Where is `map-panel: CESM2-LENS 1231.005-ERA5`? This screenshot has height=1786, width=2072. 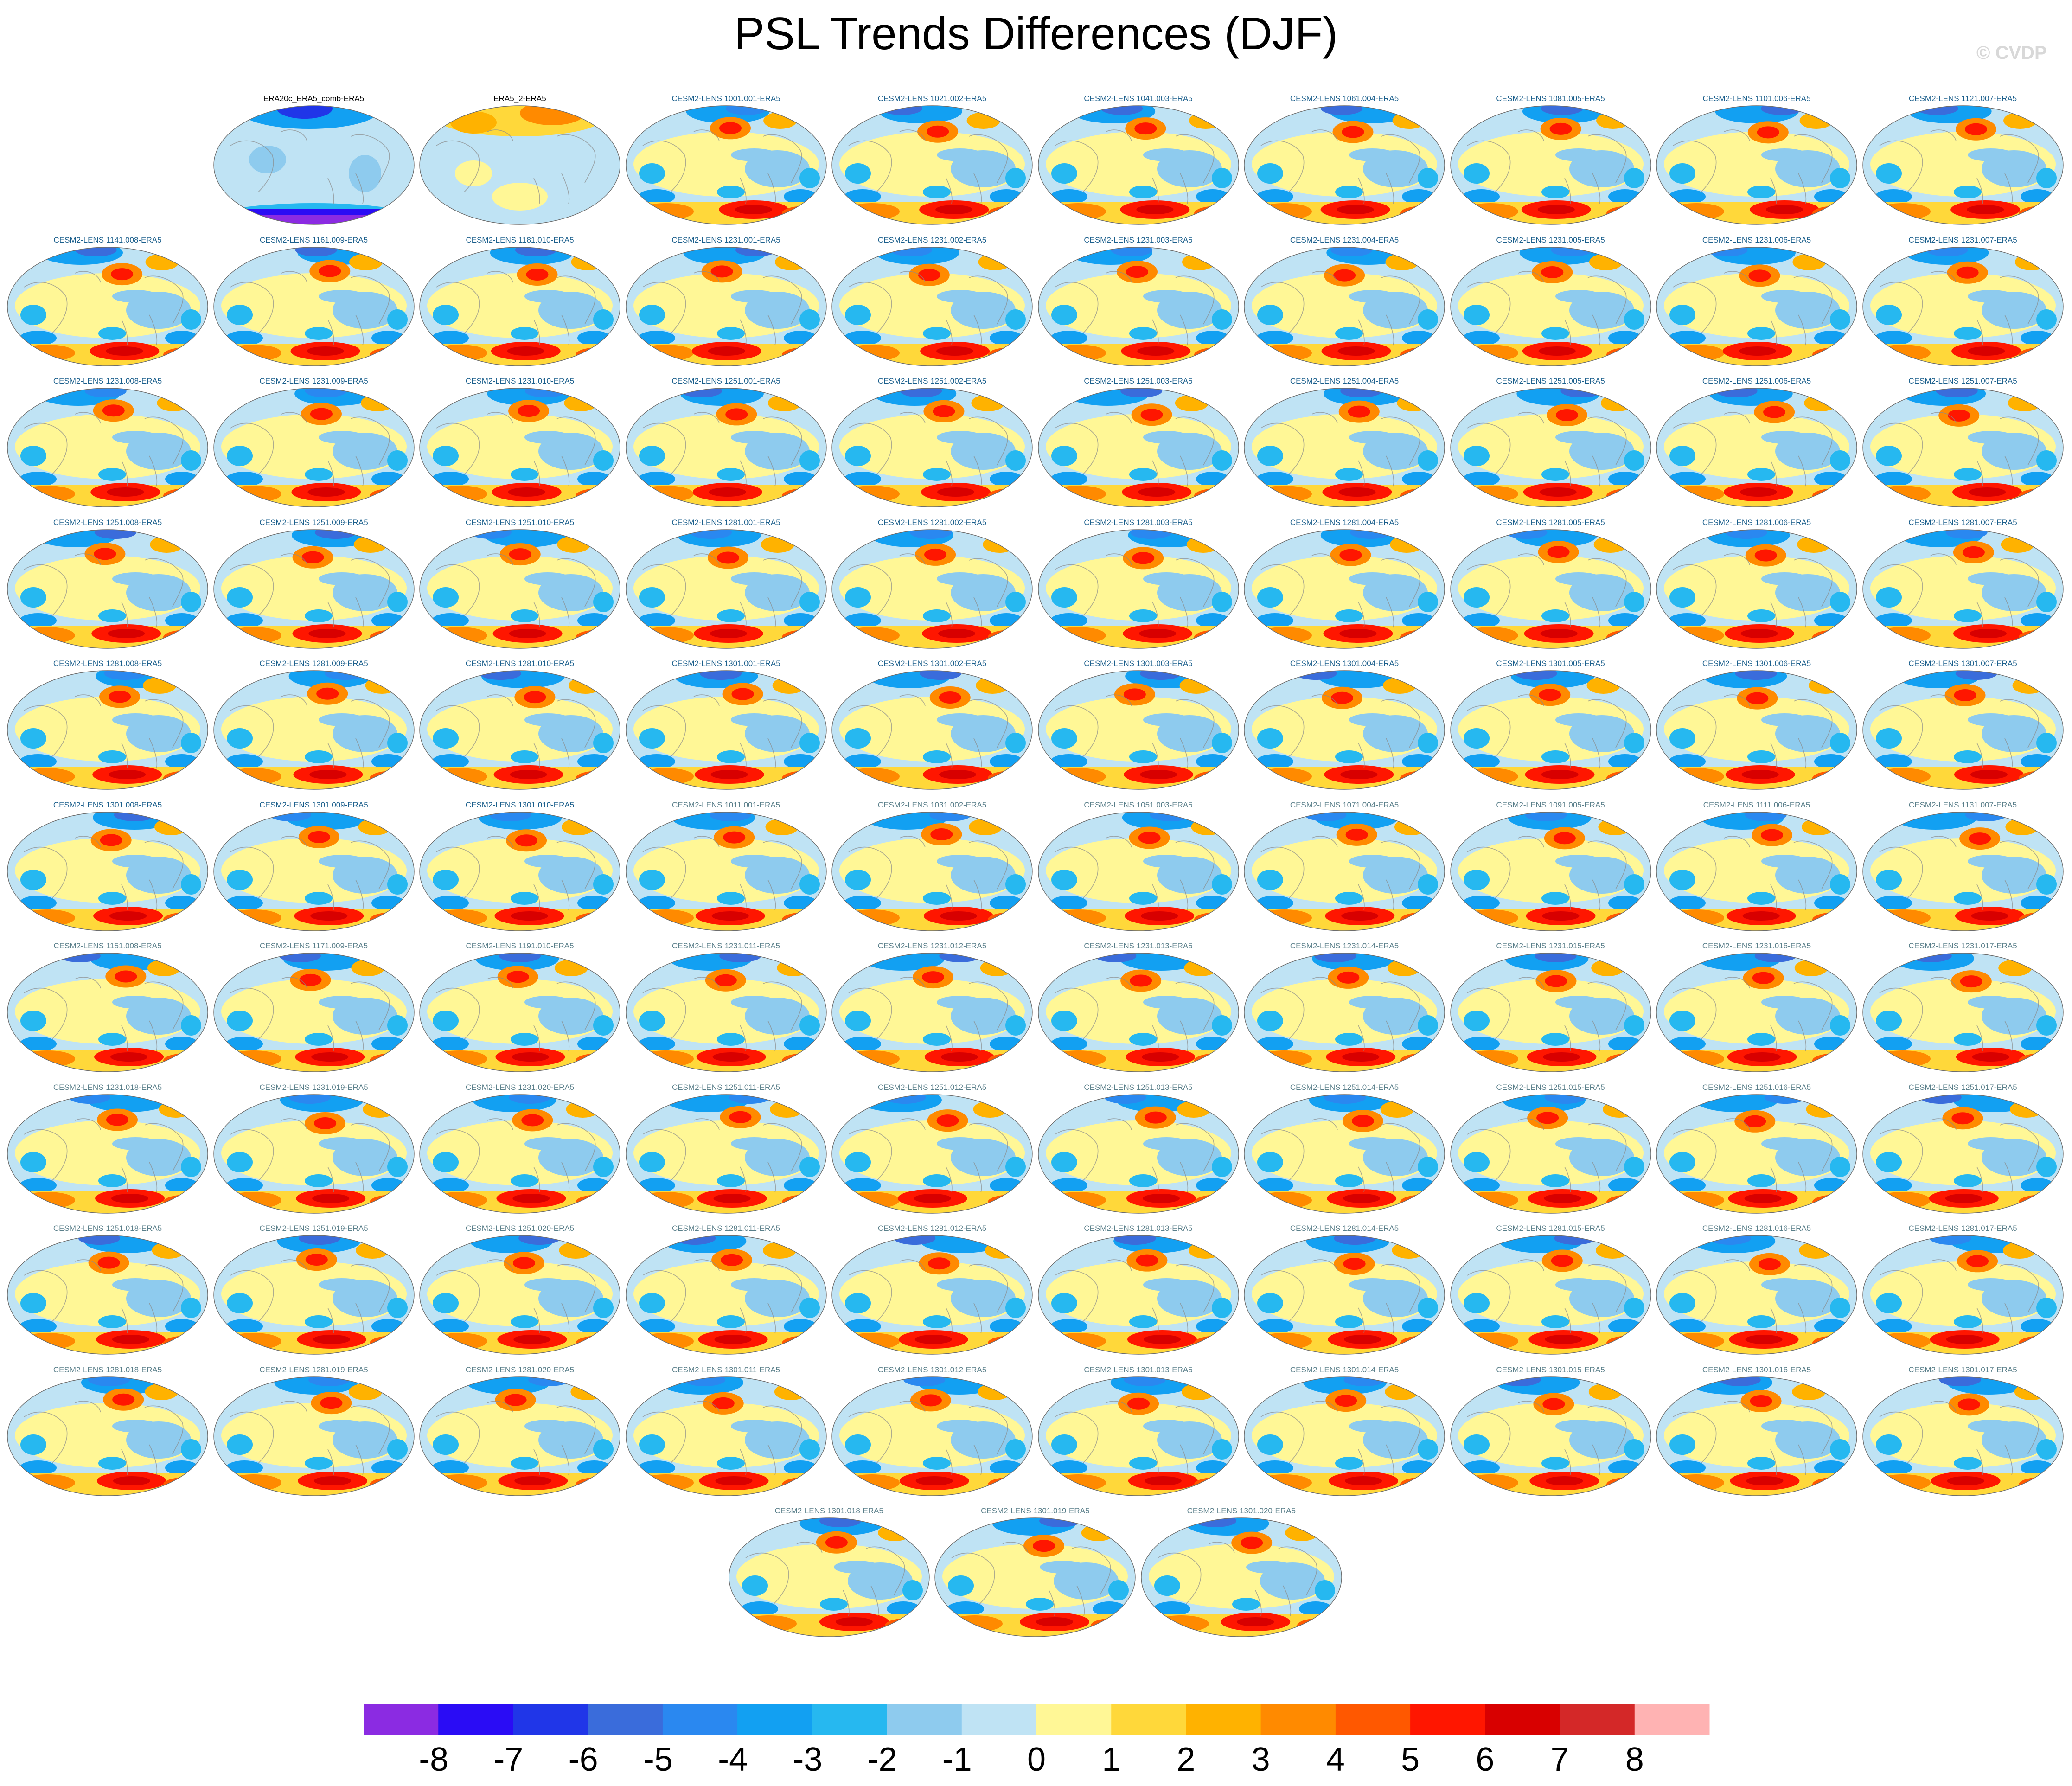 map-panel: CESM2-LENS 1231.005-ERA5 is located at coordinates (1551, 305).